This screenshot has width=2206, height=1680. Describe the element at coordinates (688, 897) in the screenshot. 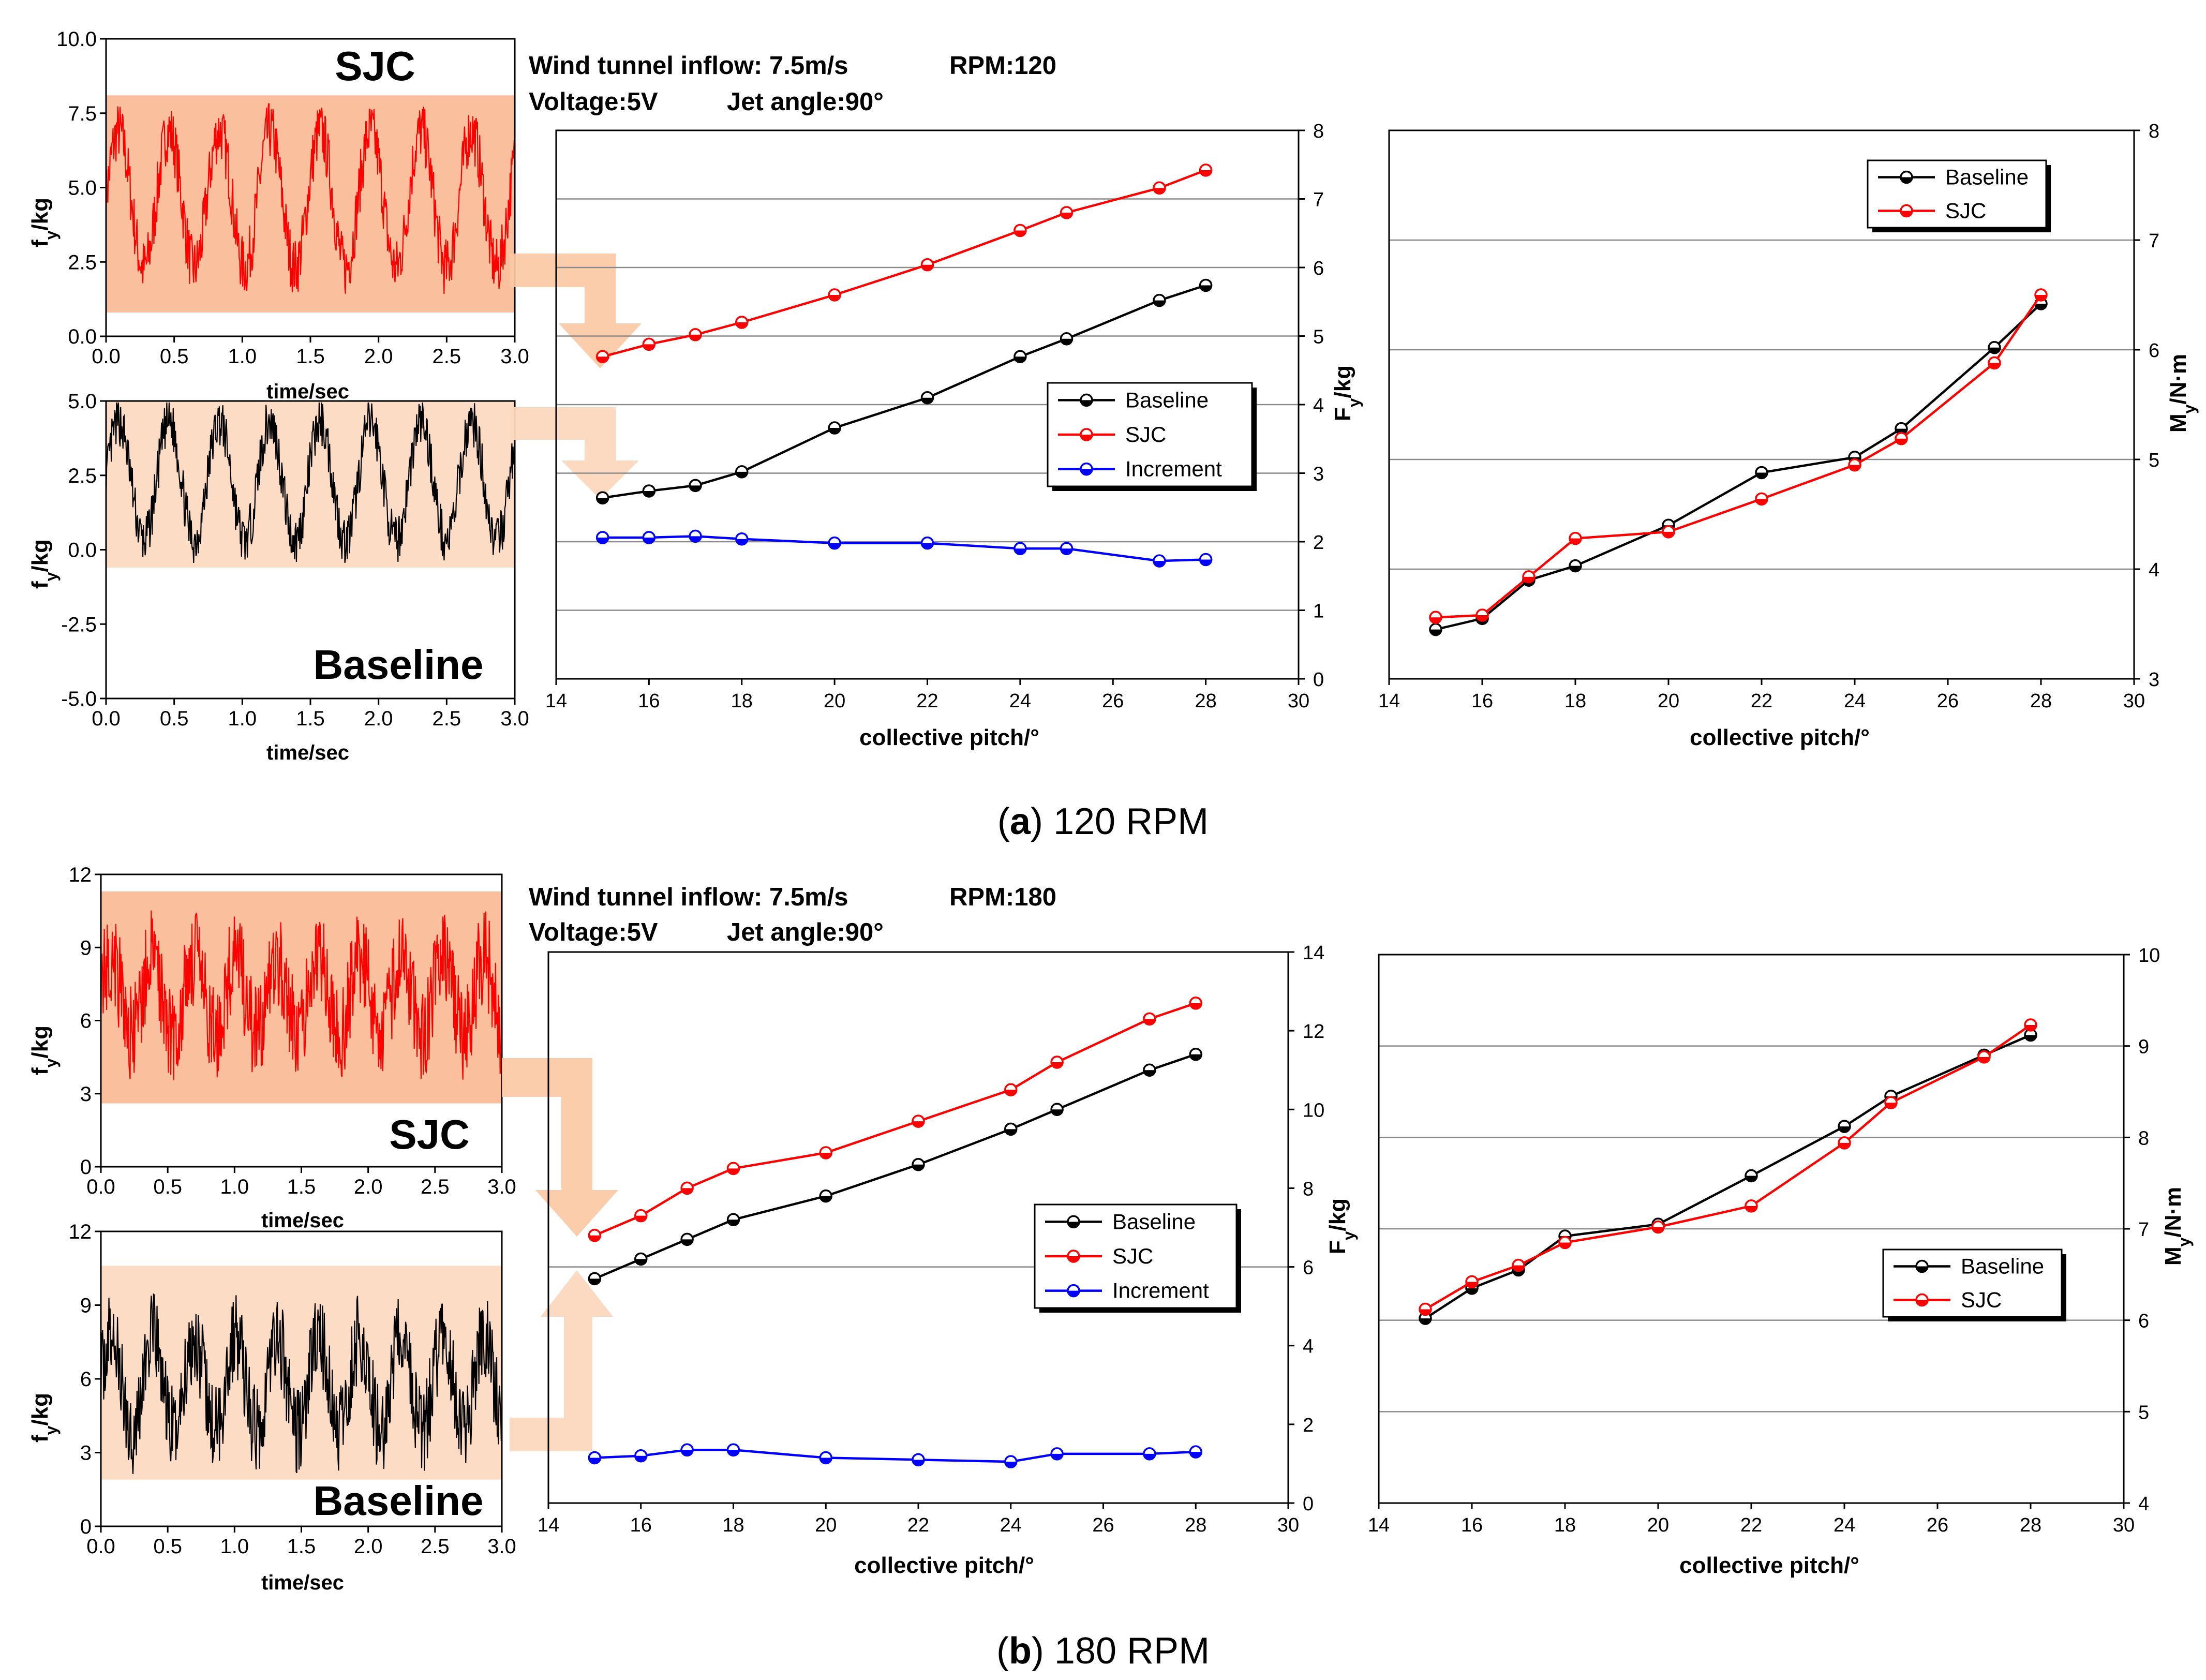

I see `header-inflow: Wind tunnel inflow: 7.5m/s` at that location.